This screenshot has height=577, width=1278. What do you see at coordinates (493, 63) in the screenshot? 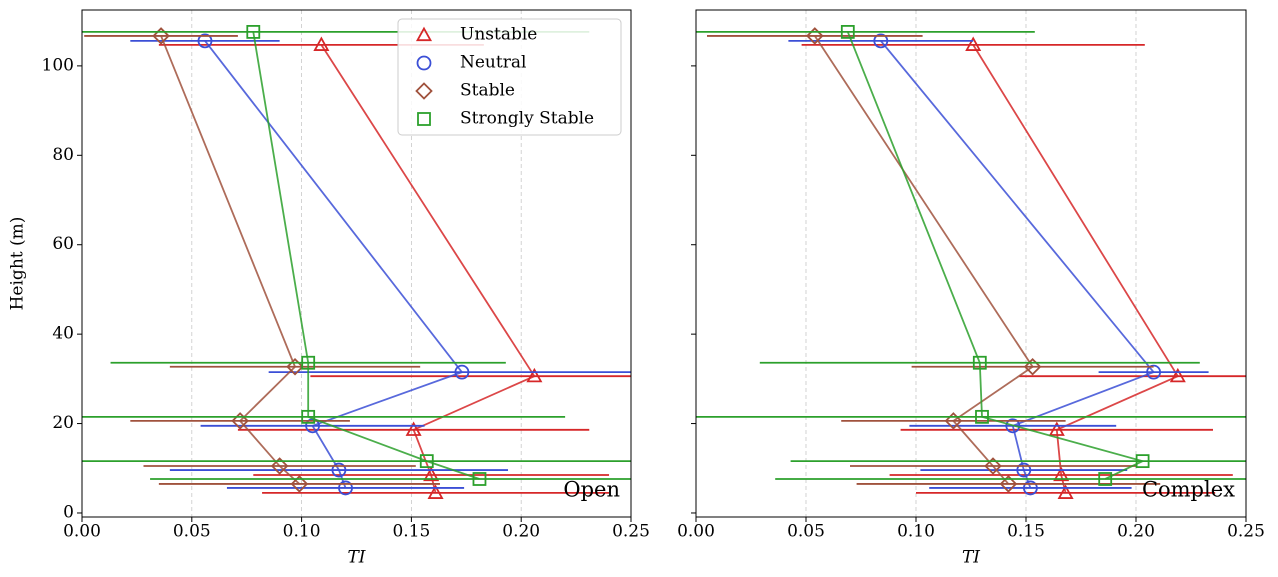
I see `legend-label: Neutral` at bounding box center [493, 63].